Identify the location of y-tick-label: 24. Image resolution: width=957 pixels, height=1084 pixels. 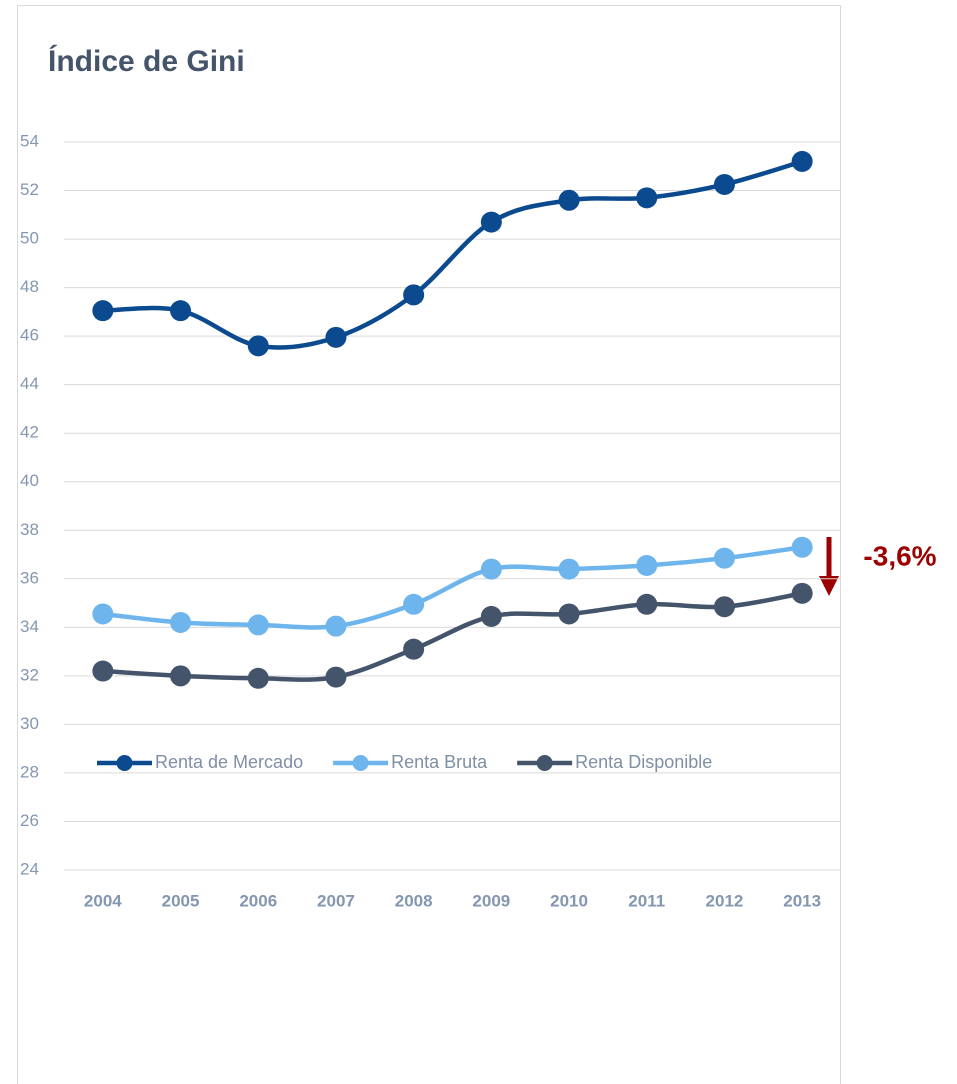
(29, 868).